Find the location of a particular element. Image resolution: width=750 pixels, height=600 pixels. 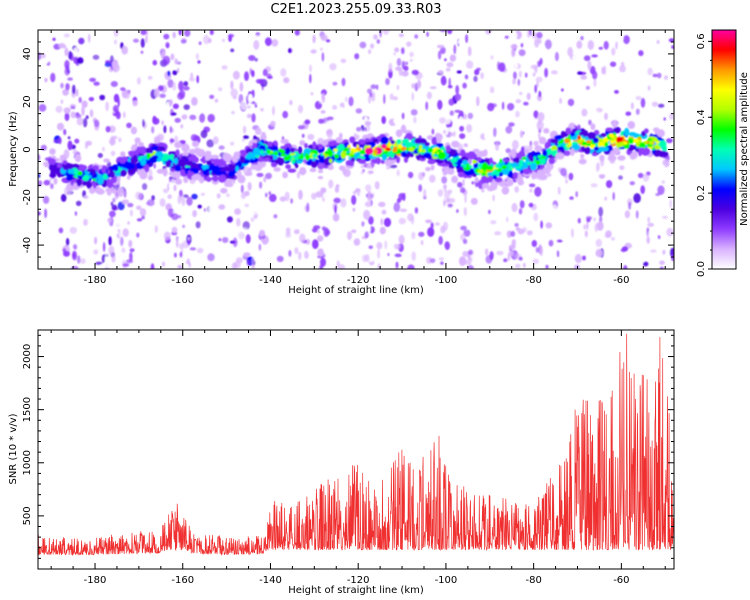

x-tick-label: -80 is located at coordinates (533, 280).